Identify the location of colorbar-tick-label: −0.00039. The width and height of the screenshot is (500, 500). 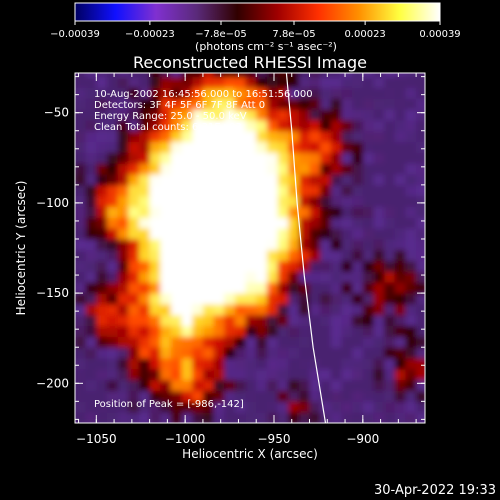
(75, 34).